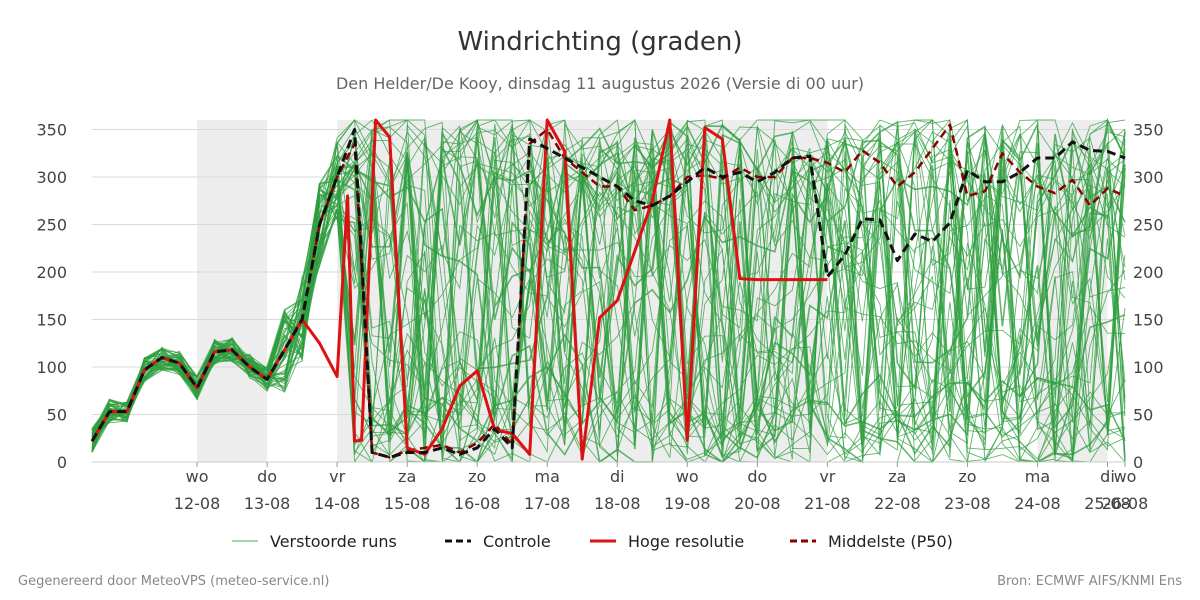 Image resolution: width=1200 pixels, height=600 pixels. What do you see at coordinates (517, 541) in the screenshot?
I see `legend-label: Controle` at bounding box center [517, 541].